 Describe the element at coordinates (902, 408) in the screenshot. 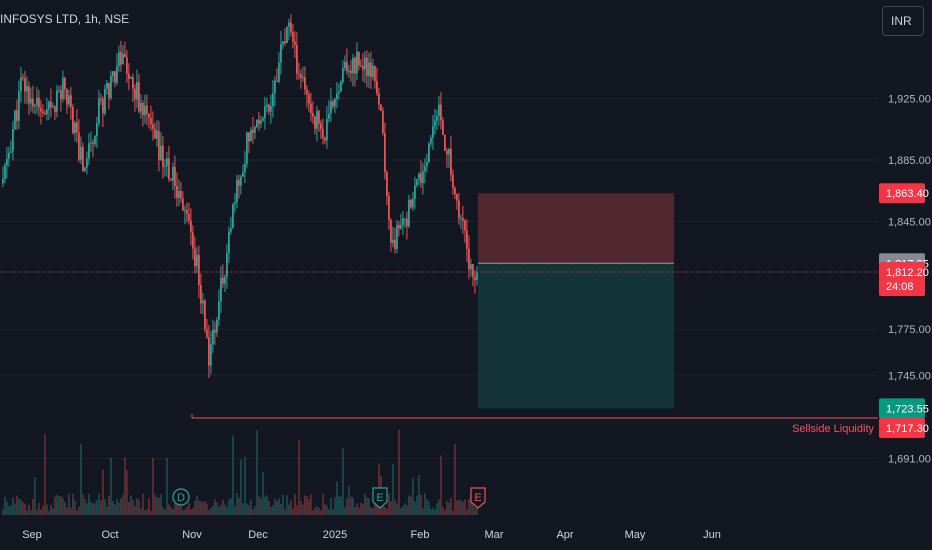

I see `price-tag-background` at that location.